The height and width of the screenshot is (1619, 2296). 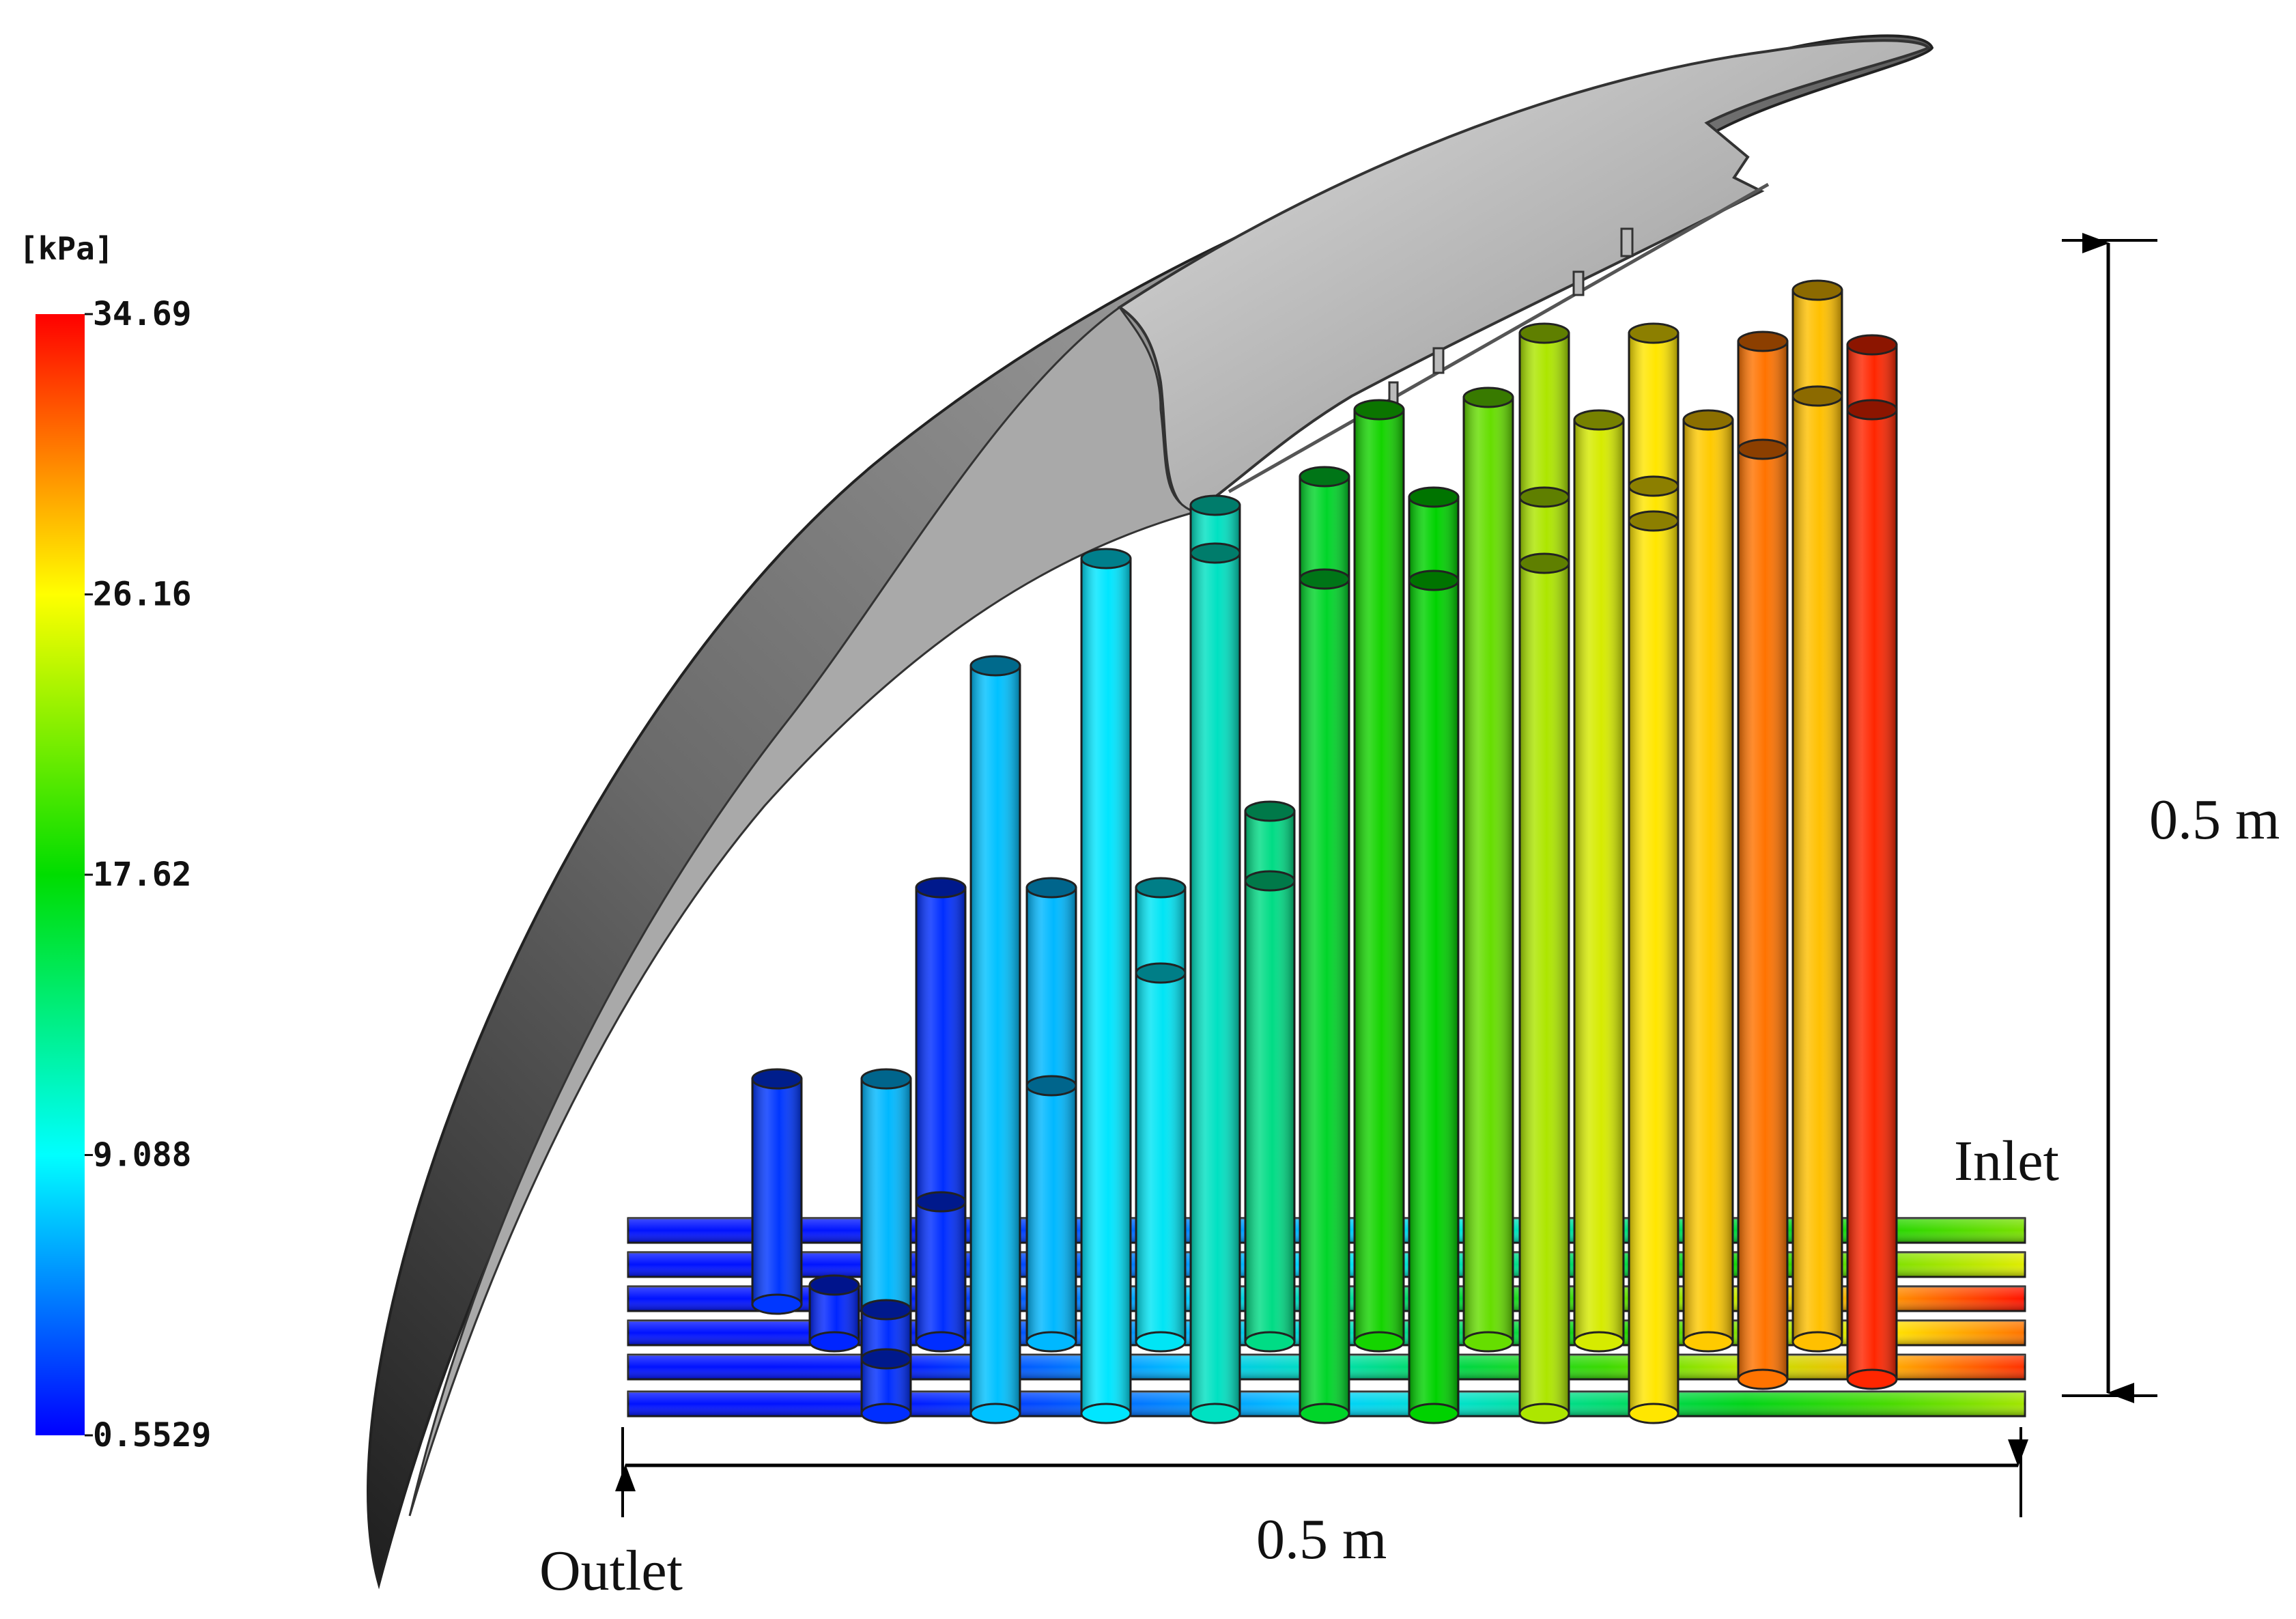 What do you see at coordinates (142, 1155) in the screenshot?
I see `colorbar-tick-label: 9.088` at bounding box center [142, 1155].